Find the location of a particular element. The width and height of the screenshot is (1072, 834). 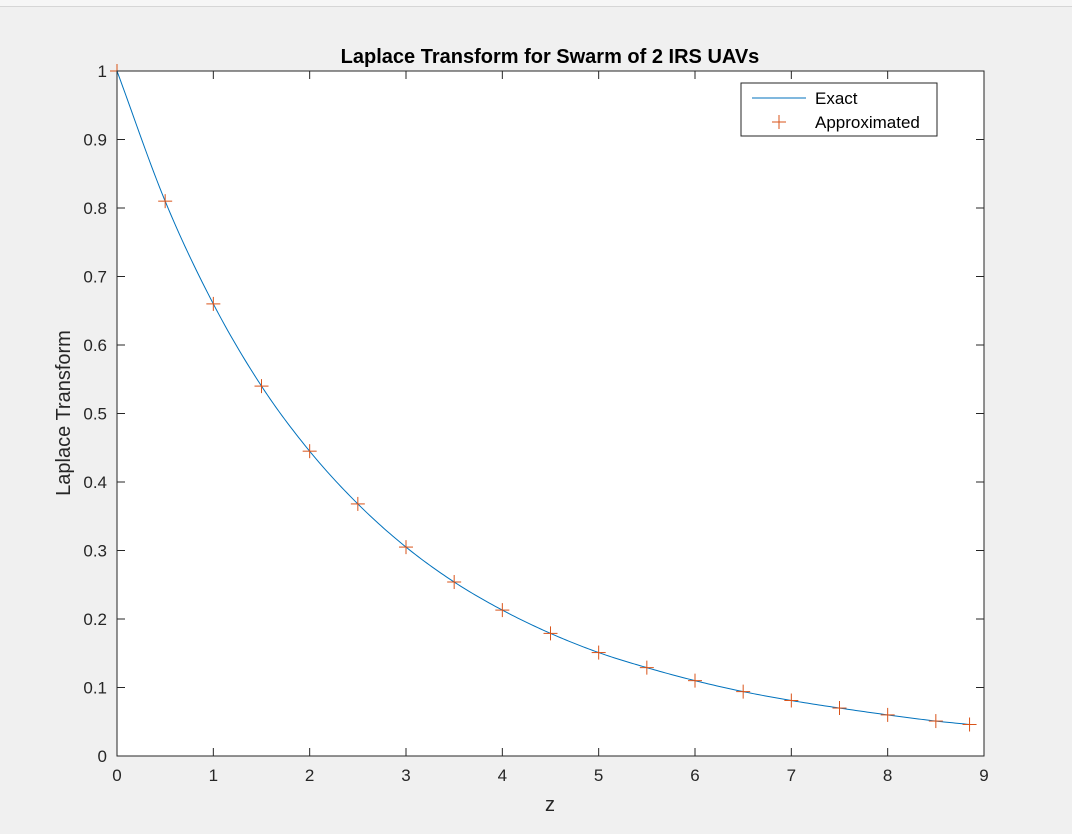

y-tick-label: 0 is located at coordinates (102, 756).